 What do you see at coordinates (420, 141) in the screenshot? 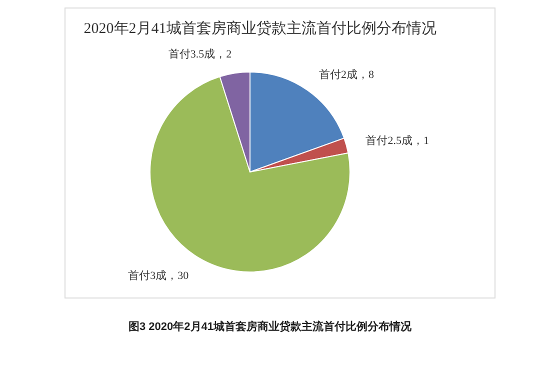
I see `data-label: ，1` at bounding box center [420, 141].